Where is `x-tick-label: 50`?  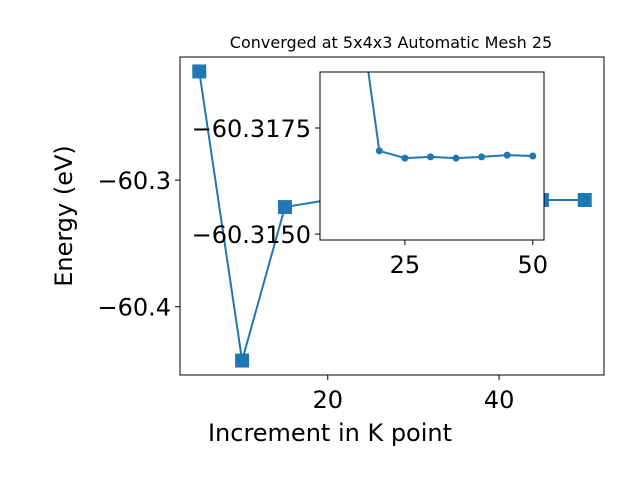 x-tick-label: 50 is located at coordinates (532, 265).